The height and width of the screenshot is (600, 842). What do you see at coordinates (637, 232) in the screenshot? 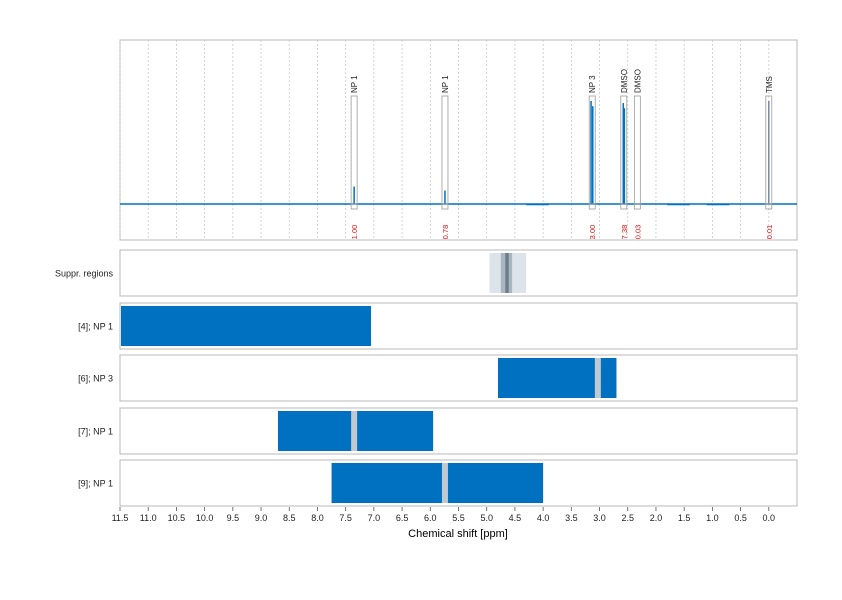
I see `integral-value: 0.03` at bounding box center [637, 232].